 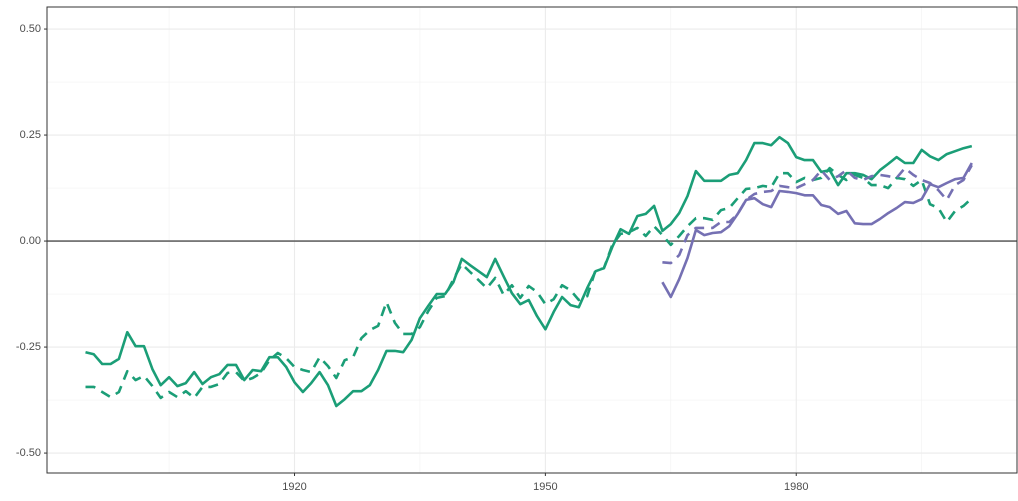 I want to click on y-tick-label: 0.25, so click(x=30, y=135).